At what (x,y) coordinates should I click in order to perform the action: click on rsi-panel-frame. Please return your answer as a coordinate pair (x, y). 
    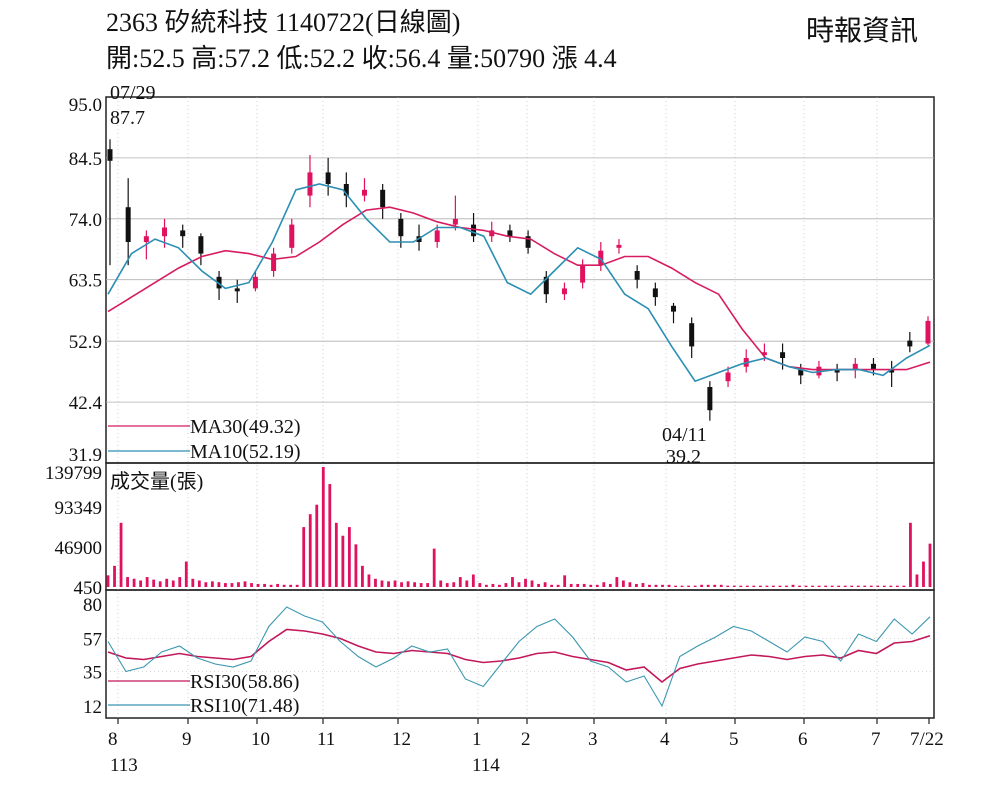
    Looking at the image, I should click on (520, 654).